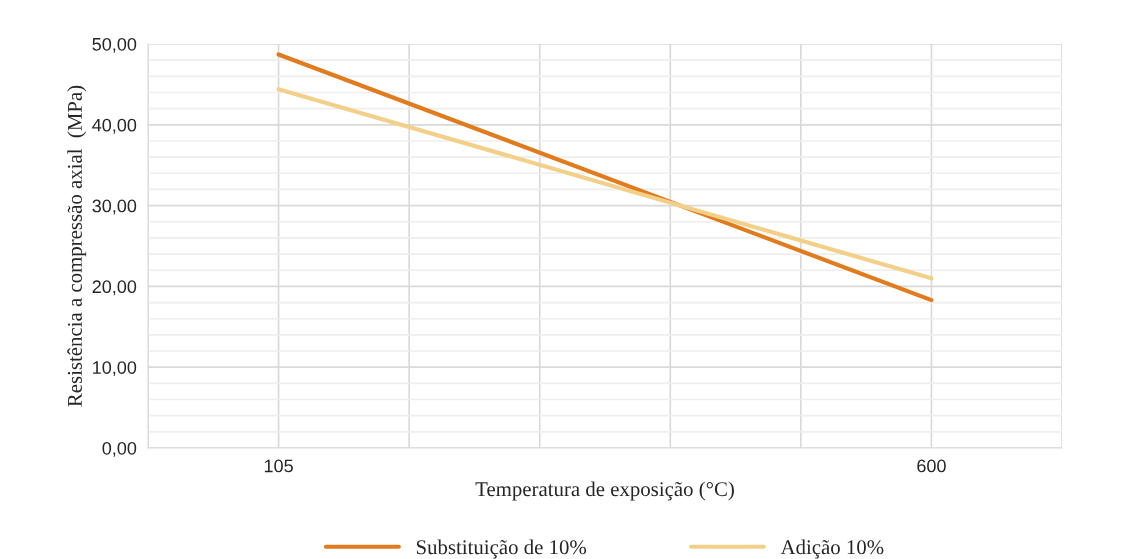 Image resolution: width=1135 pixels, height=559 pixels. What do you see at coordinates (501, 549) in the screenshot?
I see `legend-label: Substituição de 10%` at bounding box center [501, 549].